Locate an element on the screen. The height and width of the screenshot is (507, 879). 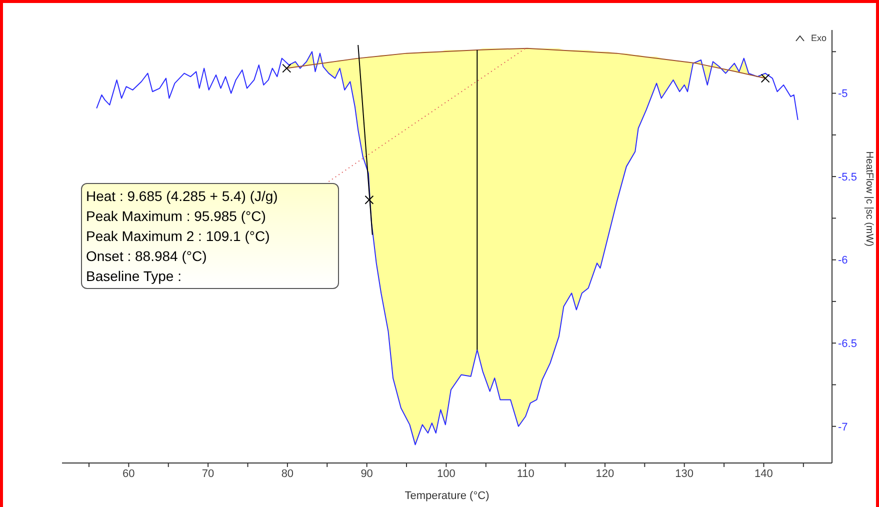
annotation: Onset : 88.984 (°C) is located at coordinates (147, 256).